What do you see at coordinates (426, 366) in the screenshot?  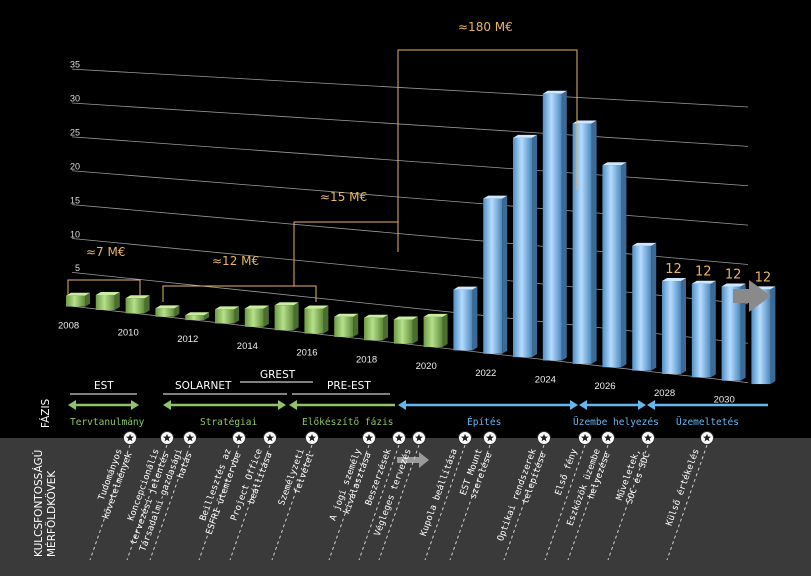 I see `x-tick-label: 2020` at bounding box center [426, 366].